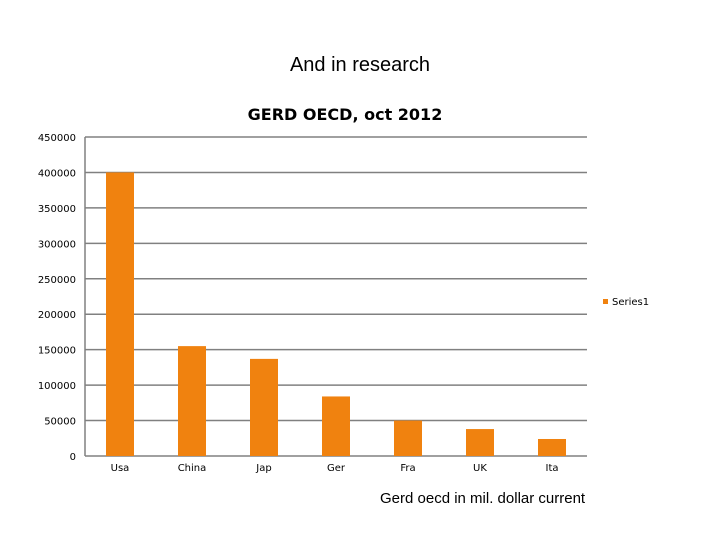 The height and width of the screenshot is (540, 720). I want to click on bar-uk, so click(480, 442).